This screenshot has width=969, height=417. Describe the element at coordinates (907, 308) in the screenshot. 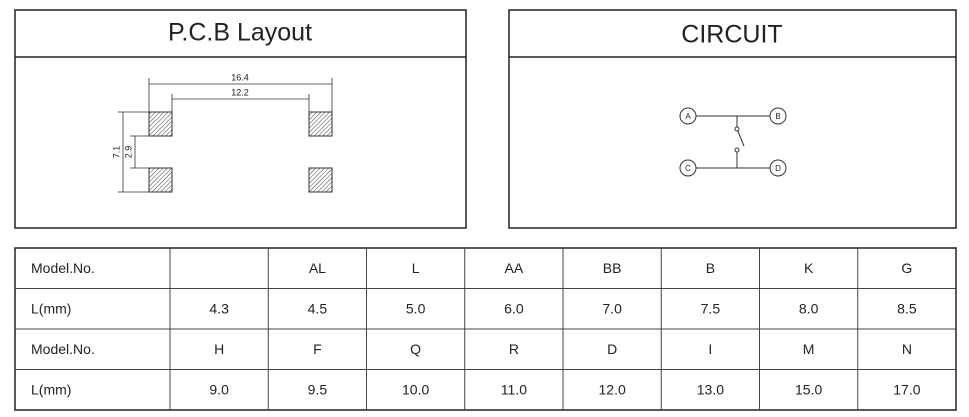

I see `table-cell: 8.5` at that location.